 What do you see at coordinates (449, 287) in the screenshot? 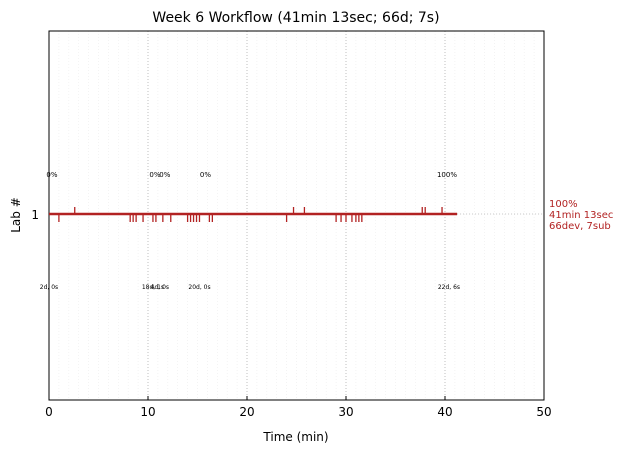
I see `device-count-label: 22d, 6s` at bounding box center [449, 287].